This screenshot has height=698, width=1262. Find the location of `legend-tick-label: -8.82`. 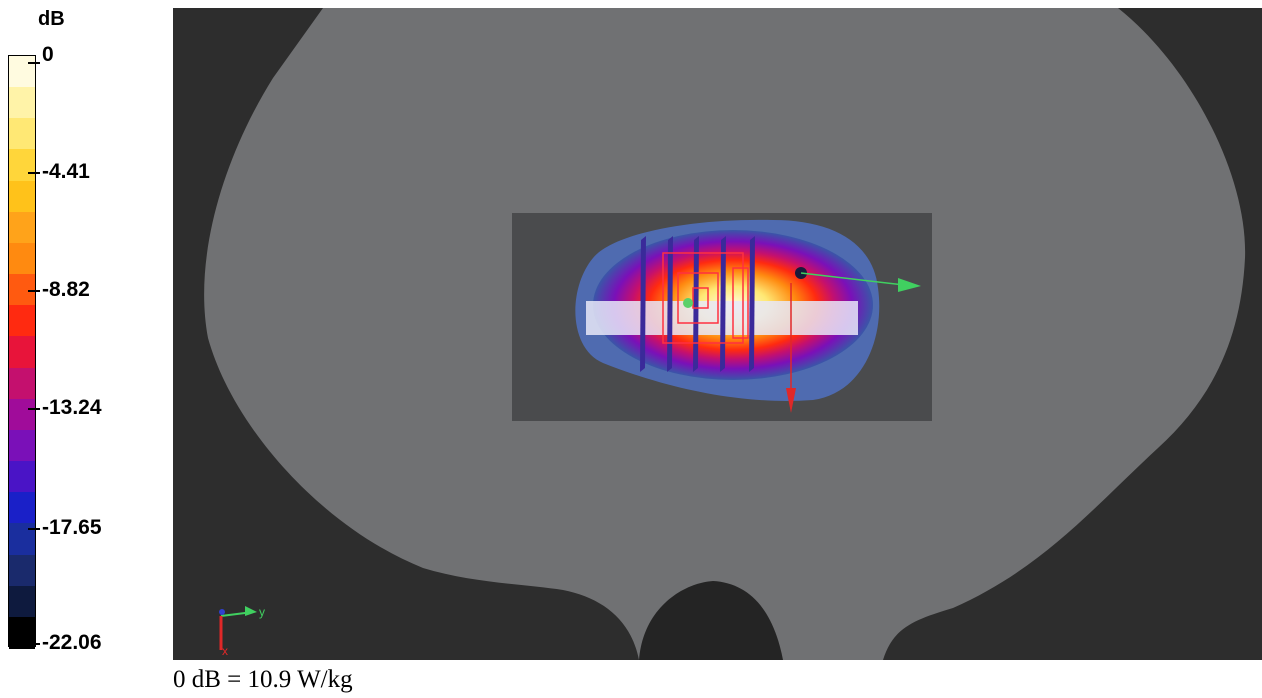

legend-tick-label: -8.82 is located at coordinates (66, 289).